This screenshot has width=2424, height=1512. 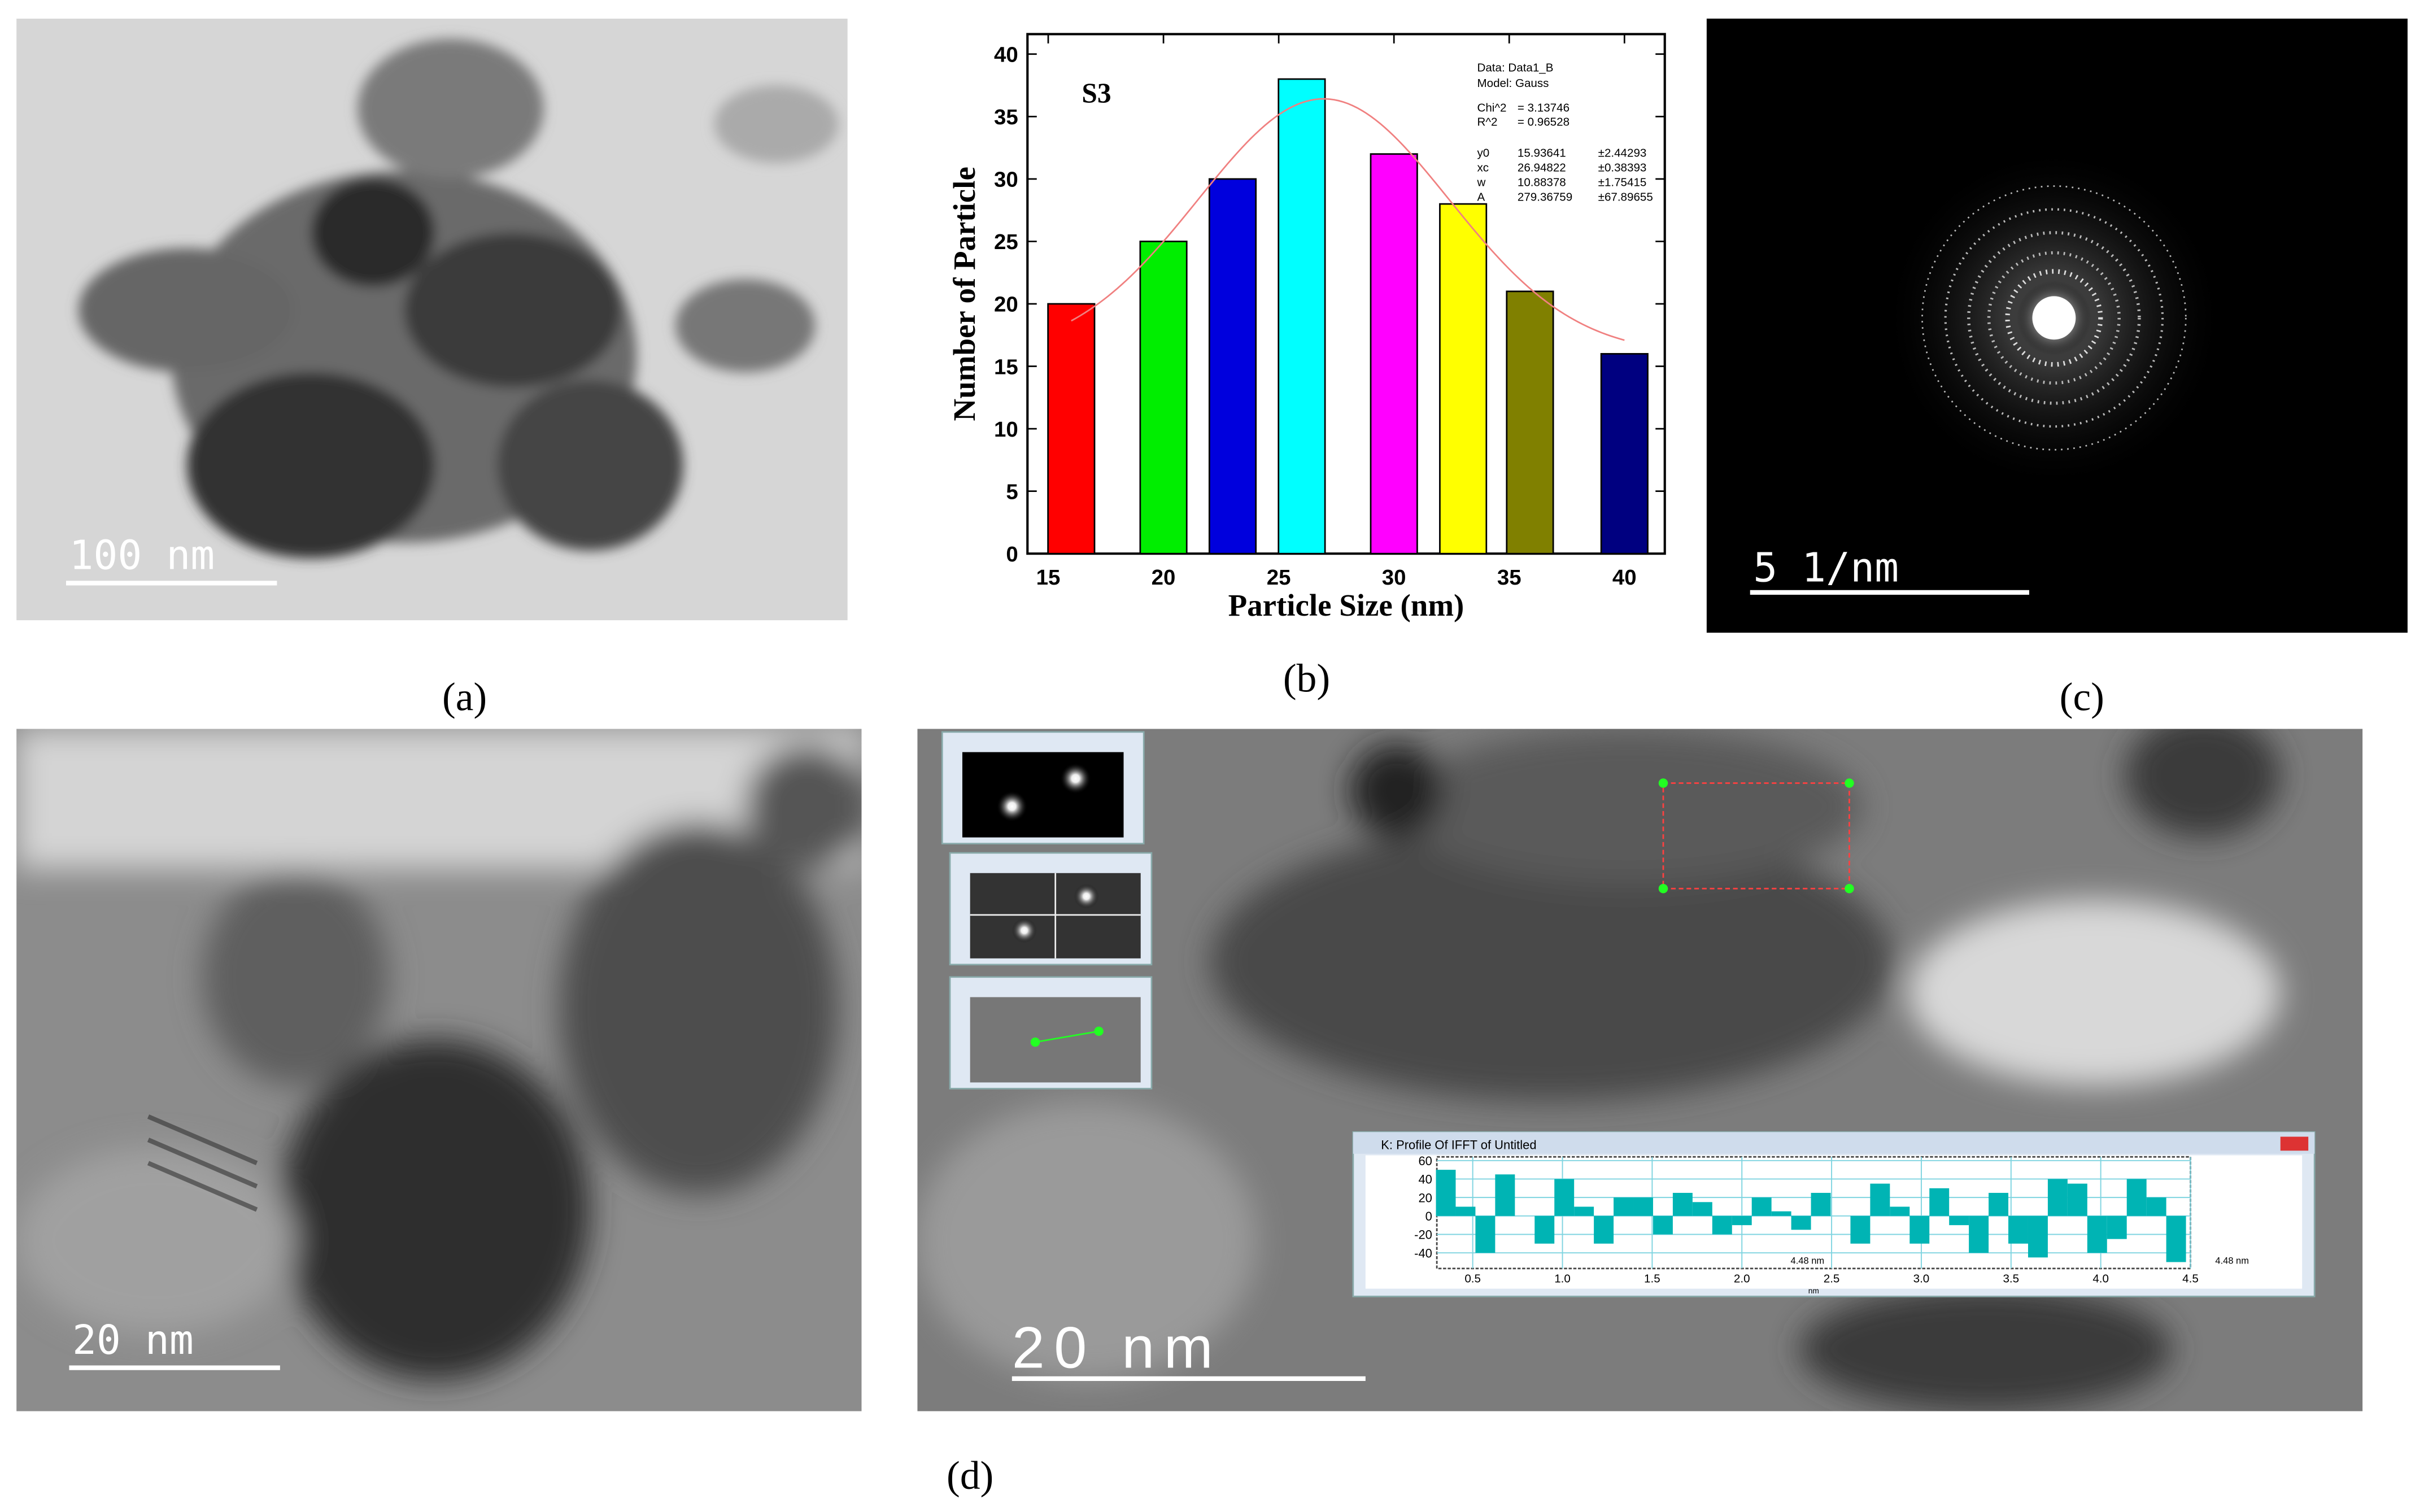 I want to click on scale-bar-label: 100 nm, so click(x=142, y=555).